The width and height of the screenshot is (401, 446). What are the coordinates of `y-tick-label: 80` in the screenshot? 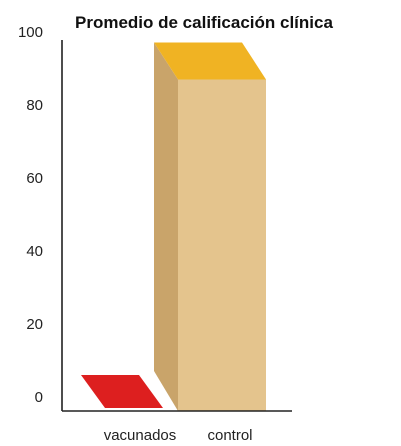 It's located at (34, 105).